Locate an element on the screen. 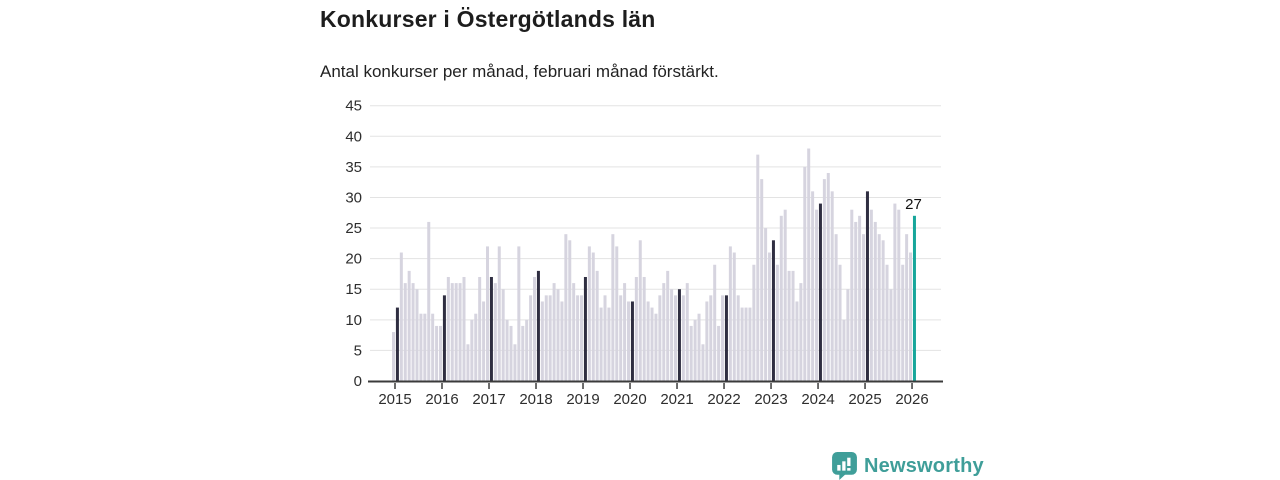 Image resolution: width=1280 pixels, height=480 pixels. x-tick-label: 2016 is located at coordinates (441, 399).